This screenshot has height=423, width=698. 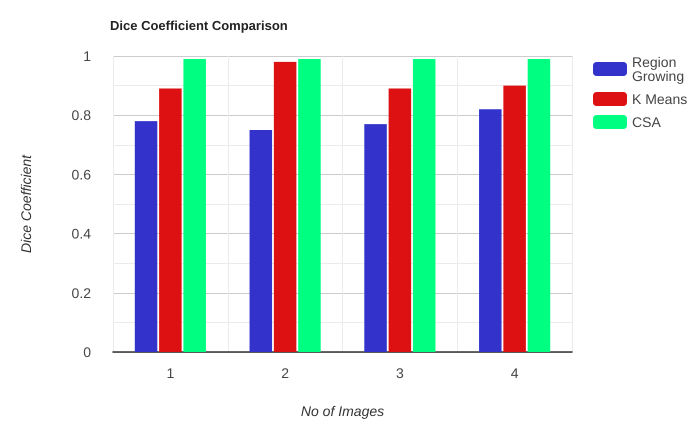 What do you see at coordinates (82, 115) in the screenshot?
I see `y-tick-label: 0.8` at bounding box center [82, 115].